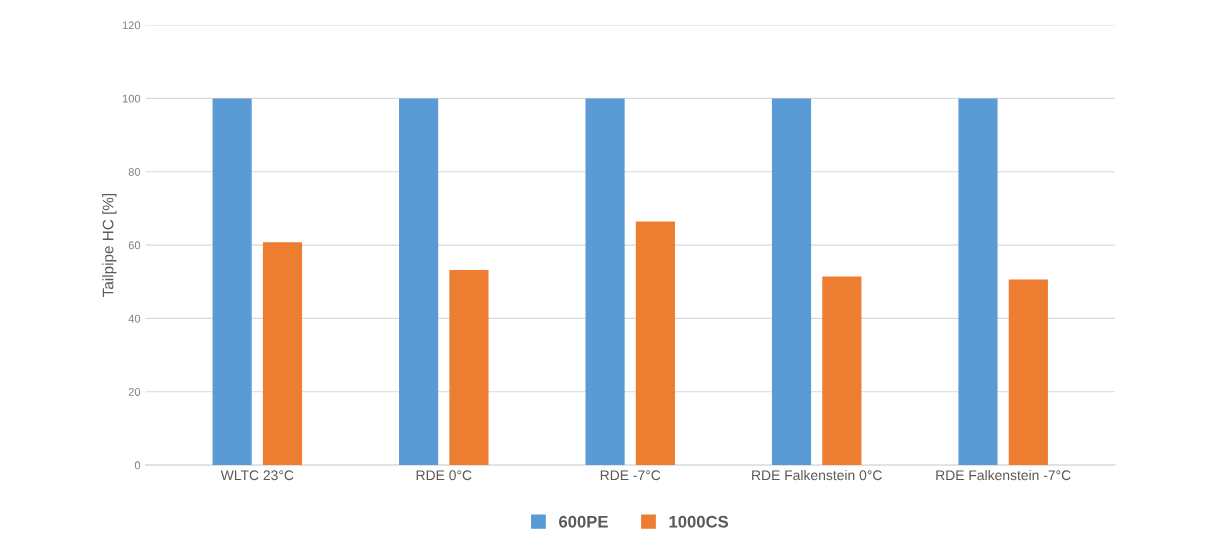 Image resolution: width=1212 pixels, height=557 pixels. What do you see at coordinates (134, 318) in the screenshot?
I see `y-tick-label: 40` at bounding box center [134, 318].